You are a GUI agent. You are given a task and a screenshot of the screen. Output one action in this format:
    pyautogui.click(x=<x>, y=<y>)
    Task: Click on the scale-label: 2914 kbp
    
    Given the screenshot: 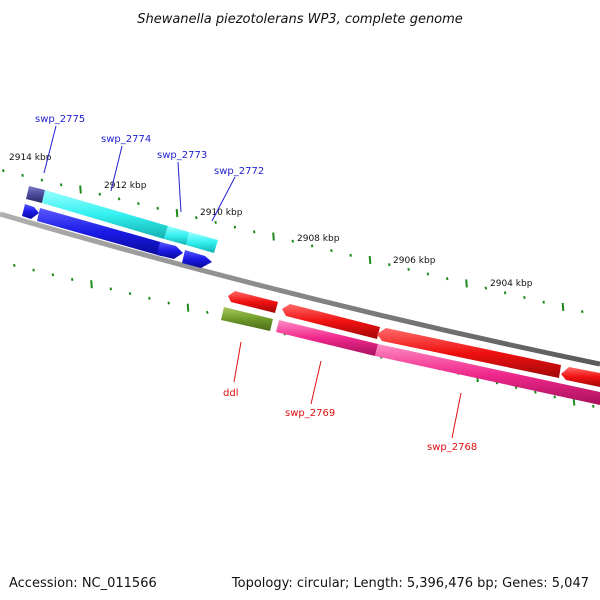 What is the action you would take?
    pyautogui.click(x=30, y=158)
    